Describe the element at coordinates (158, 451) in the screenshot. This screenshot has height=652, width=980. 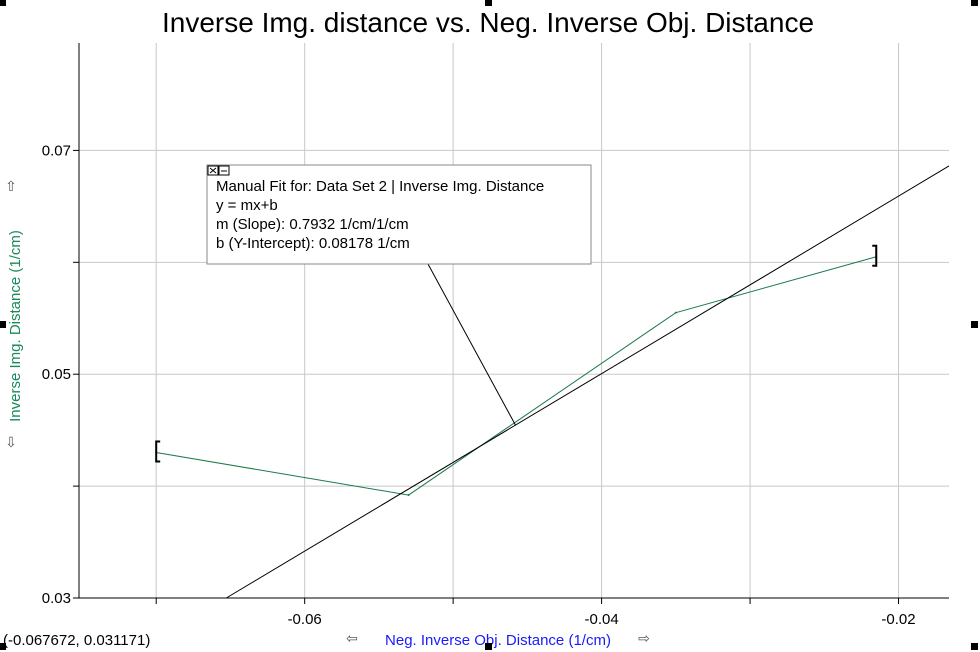
I see `range-bracket-start` at that location.